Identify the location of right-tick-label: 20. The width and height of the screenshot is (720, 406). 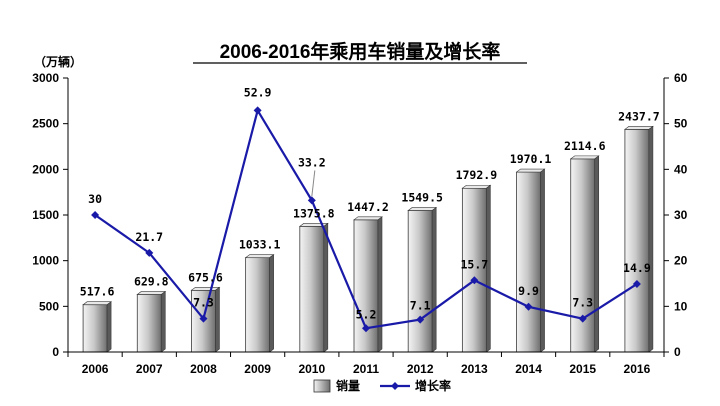
(681, 261).